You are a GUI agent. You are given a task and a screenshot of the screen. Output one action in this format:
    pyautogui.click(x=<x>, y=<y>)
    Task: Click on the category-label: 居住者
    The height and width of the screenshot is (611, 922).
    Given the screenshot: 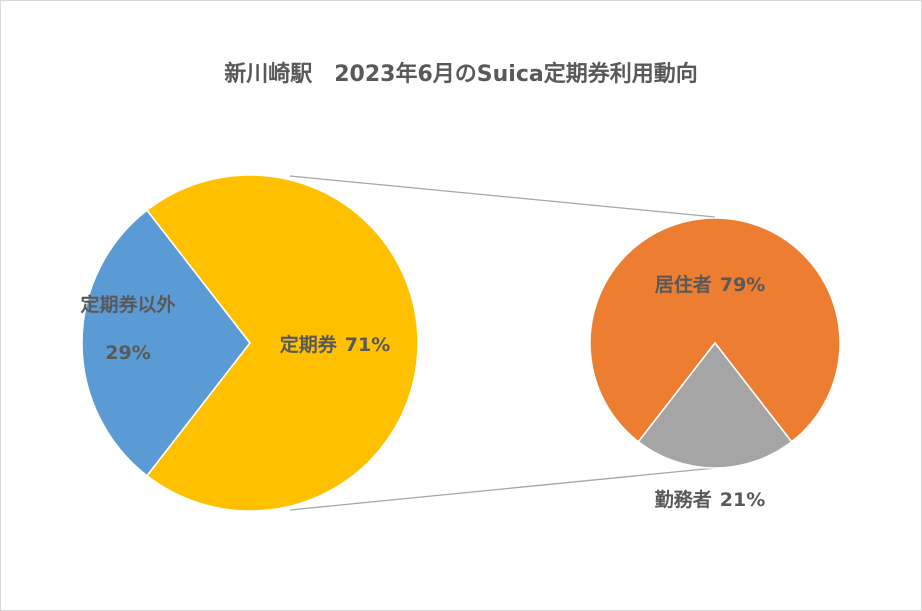 What is the action you would take?
    pyautogui.click(x=683, y=284)
    